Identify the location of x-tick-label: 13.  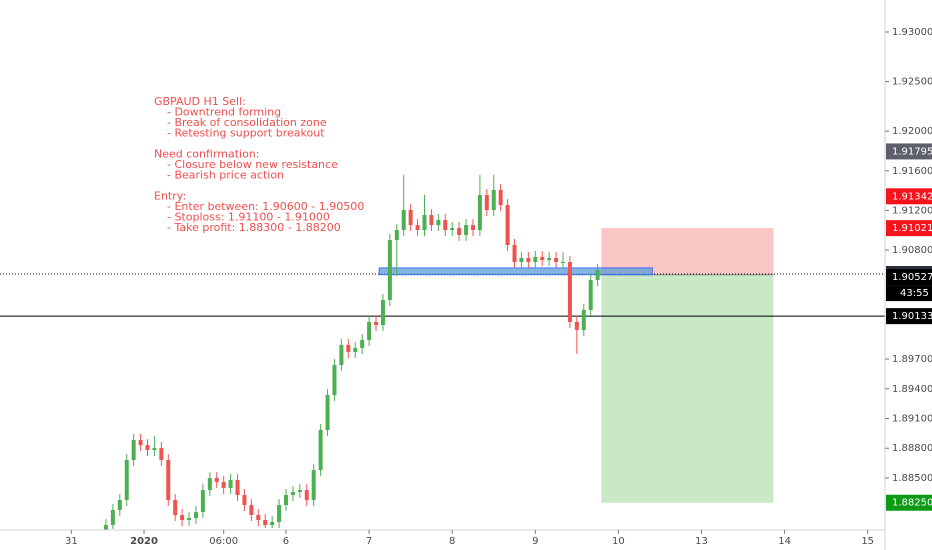
(701, 541).